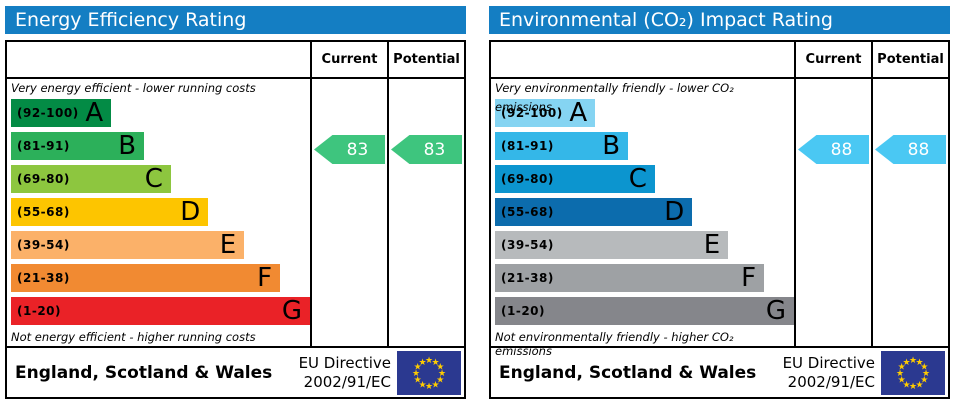 The width and height of the screenshot is (957, 404). I want to click on potential-rating-arrow: 83, so click(426, 149).